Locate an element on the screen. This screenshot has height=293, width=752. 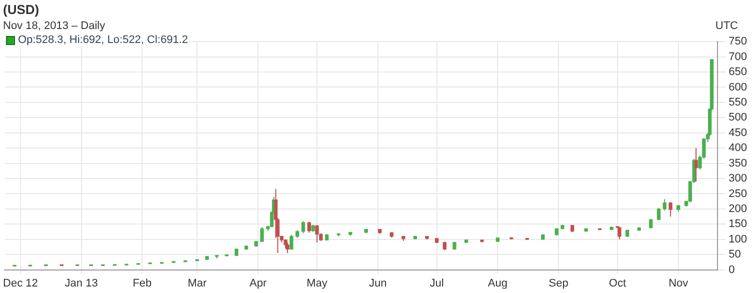
annotation: Op:528.3, Hi:692, Lo:522, Cl:691.2 is located at coordinates (103, 40).